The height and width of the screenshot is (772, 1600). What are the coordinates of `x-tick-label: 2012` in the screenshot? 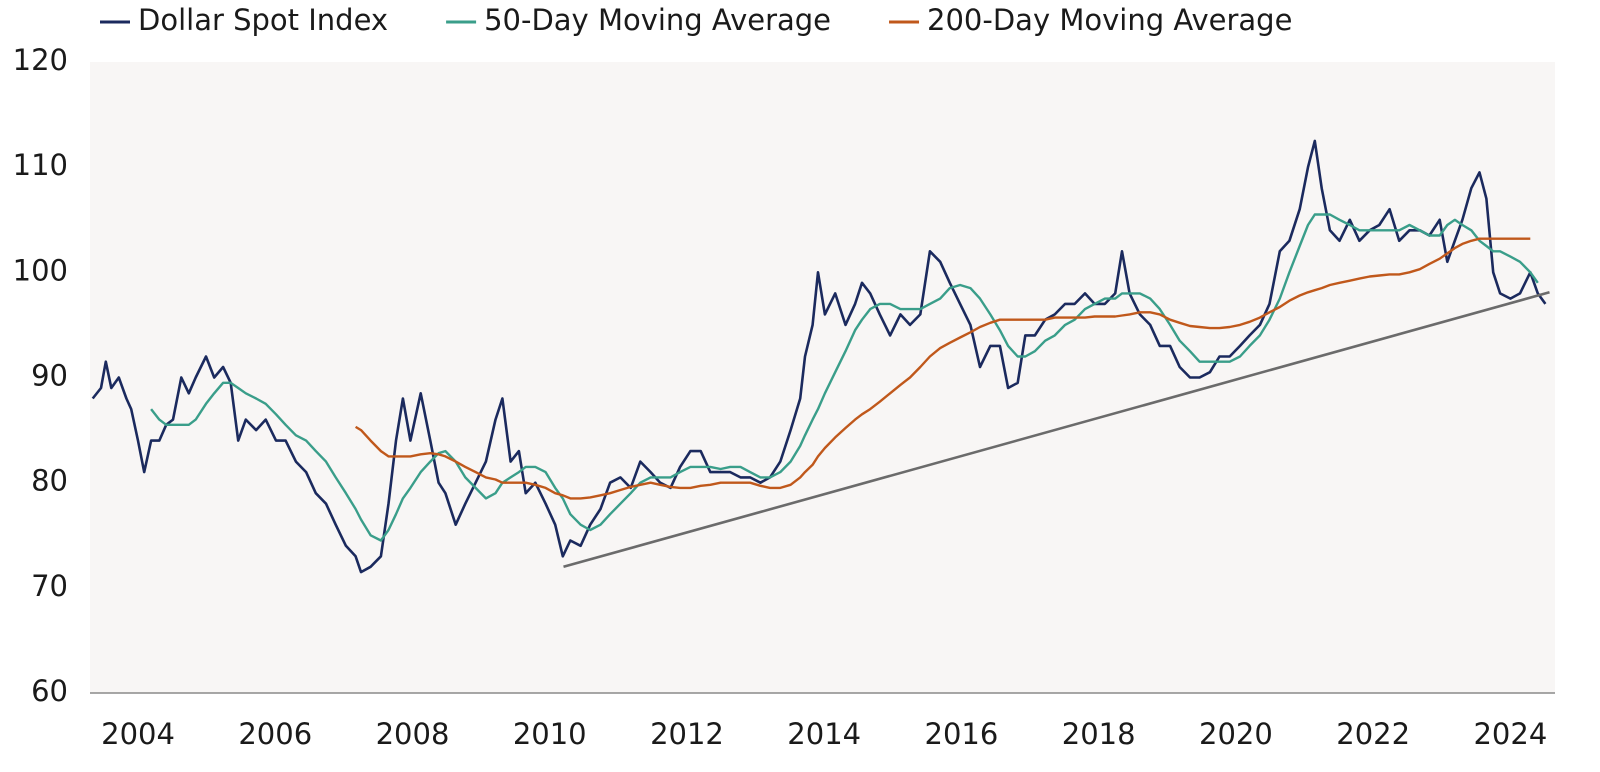 It's located at (687, 734).